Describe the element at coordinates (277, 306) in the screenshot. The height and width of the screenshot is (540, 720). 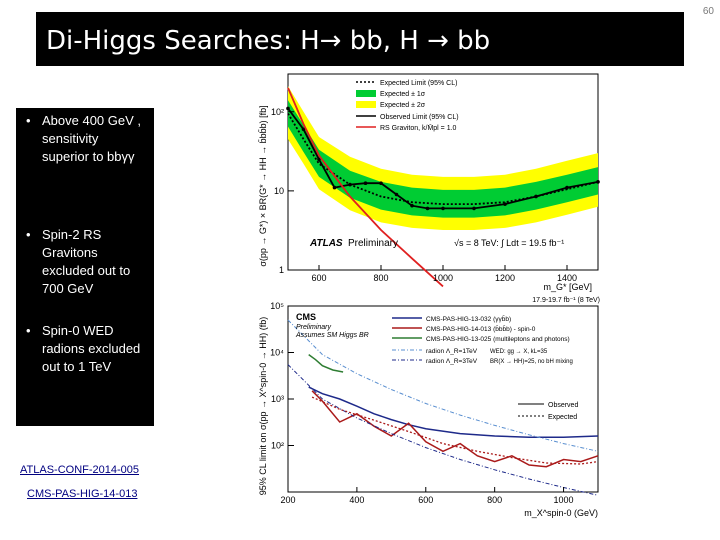
I see `cms-y-tick-label: 10⁵` at that location.